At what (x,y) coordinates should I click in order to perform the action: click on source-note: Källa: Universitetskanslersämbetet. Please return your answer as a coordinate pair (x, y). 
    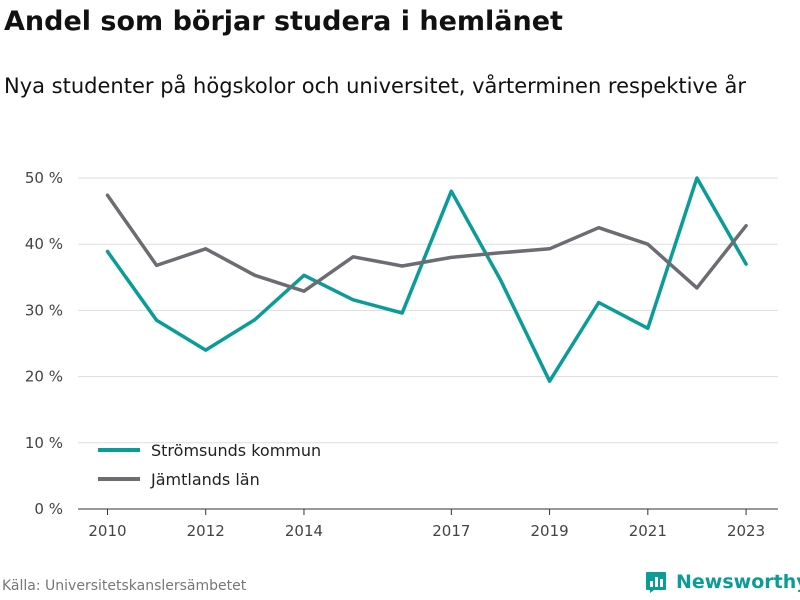
    Looking at the image, I should click on (124, 586).